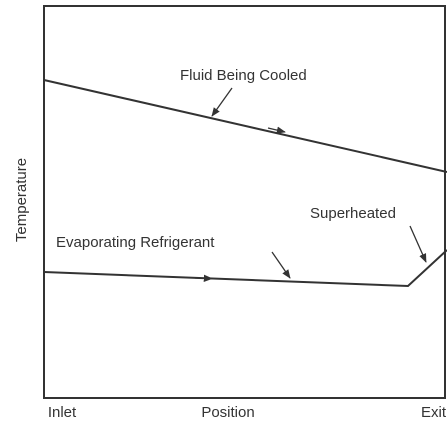  Describe the element at coordinates (21, 200) in the screenshot. I see `y-axis-label: Temperature` at that location.